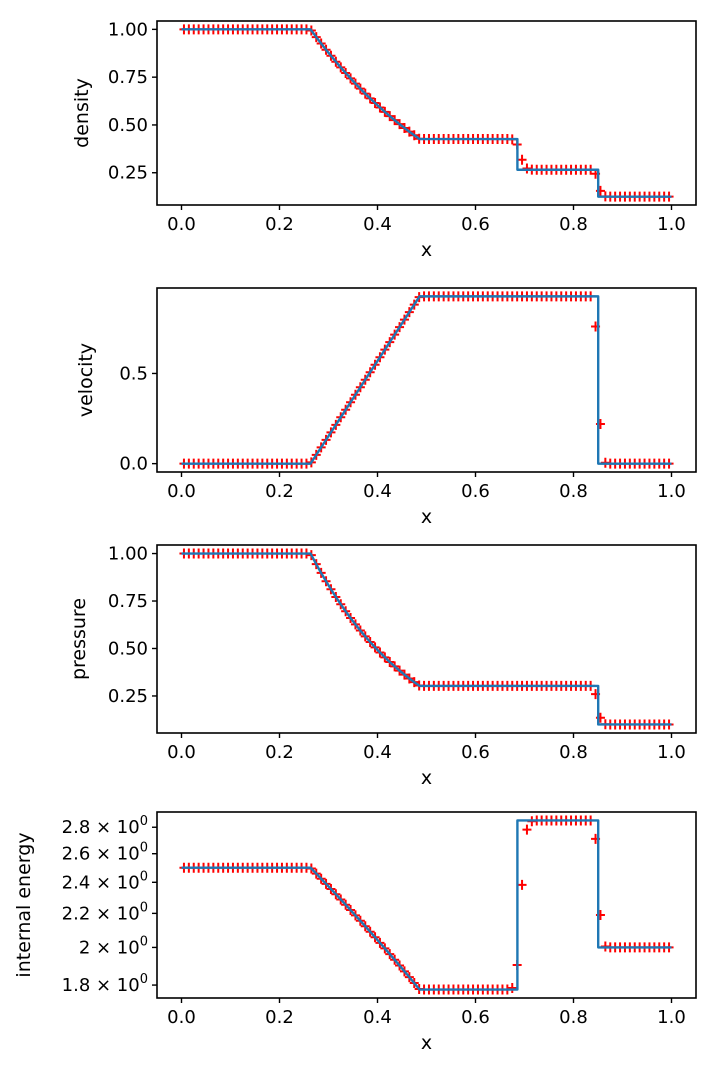 This screenshot has width=720, height=1080. Describe the element at coordinates (105, 853) in the screenshot. I see `y-tick-label: 2.6 × 100` at that location.